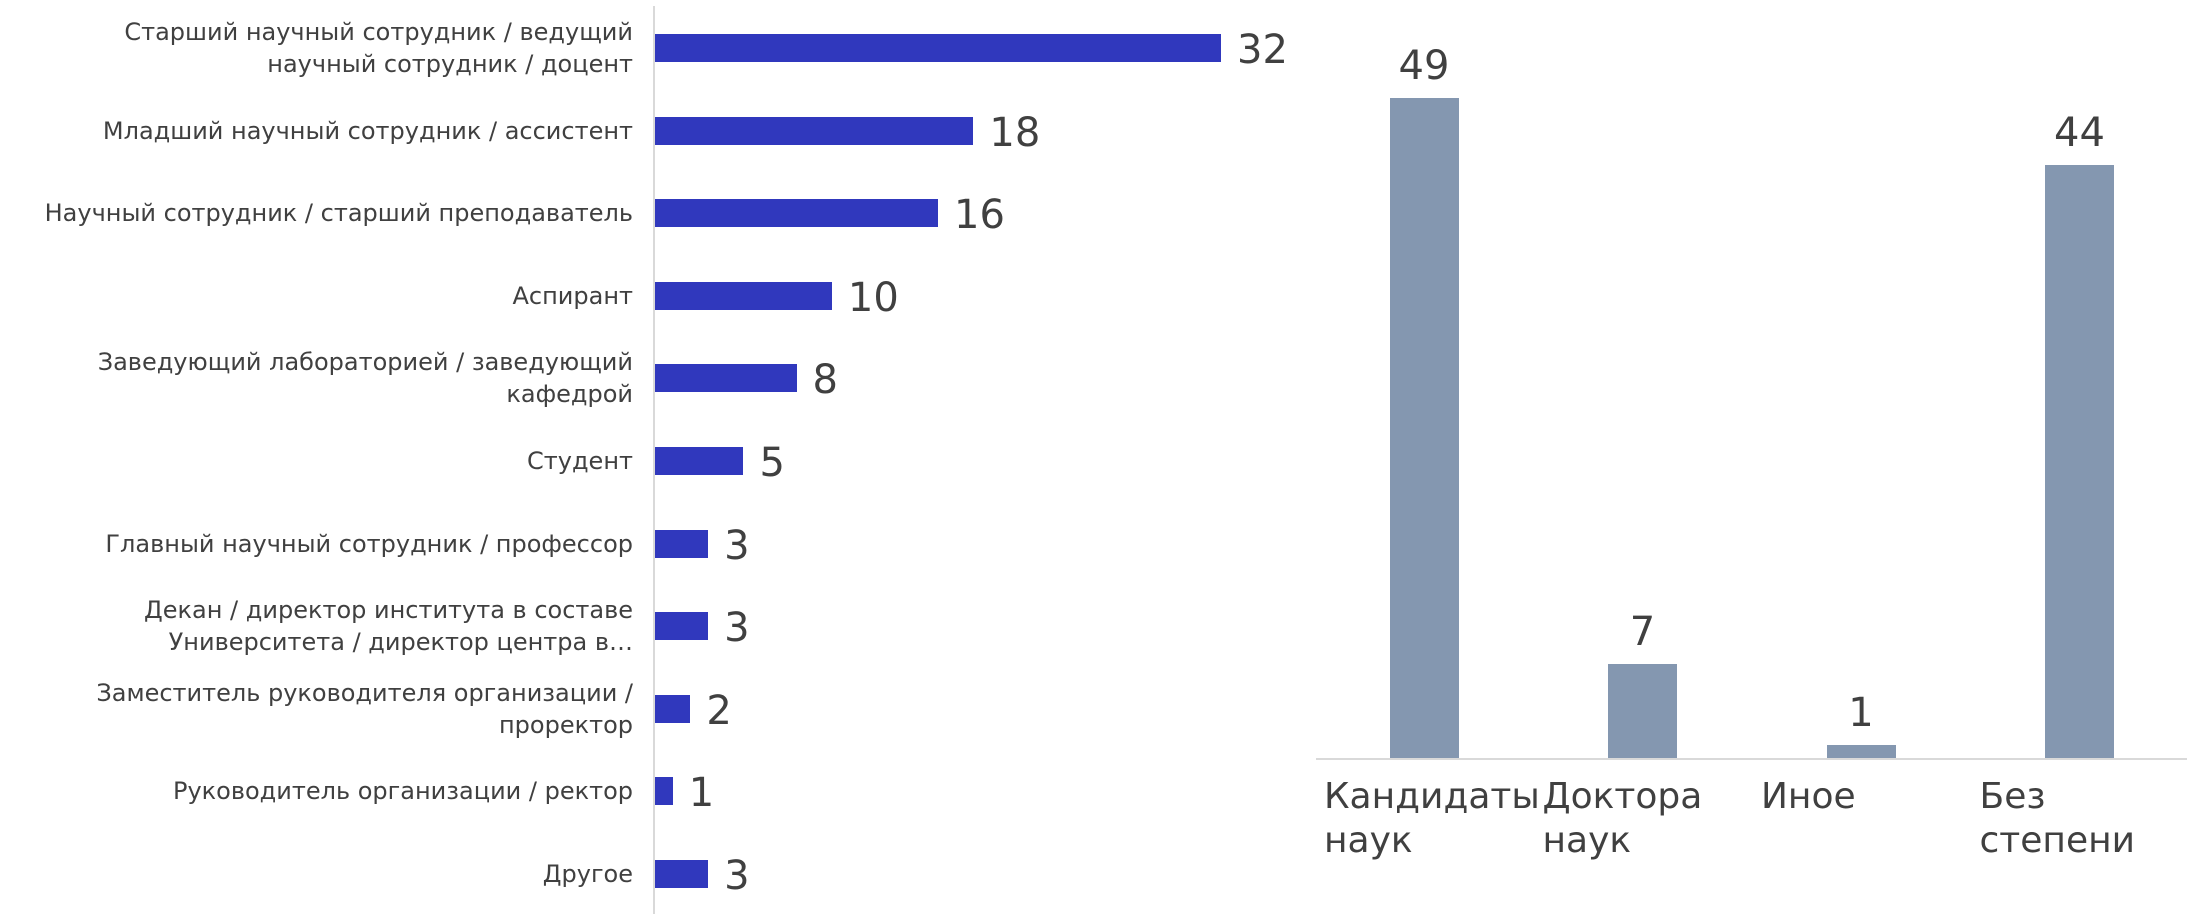 Image resolution: width=2195 pixels, height=914 pixels. What do you see at coordinates (369, 543) in the screenshot?
I see `category-label: Главный научный сотрудник / профессор` at bounding box center [369, 543].